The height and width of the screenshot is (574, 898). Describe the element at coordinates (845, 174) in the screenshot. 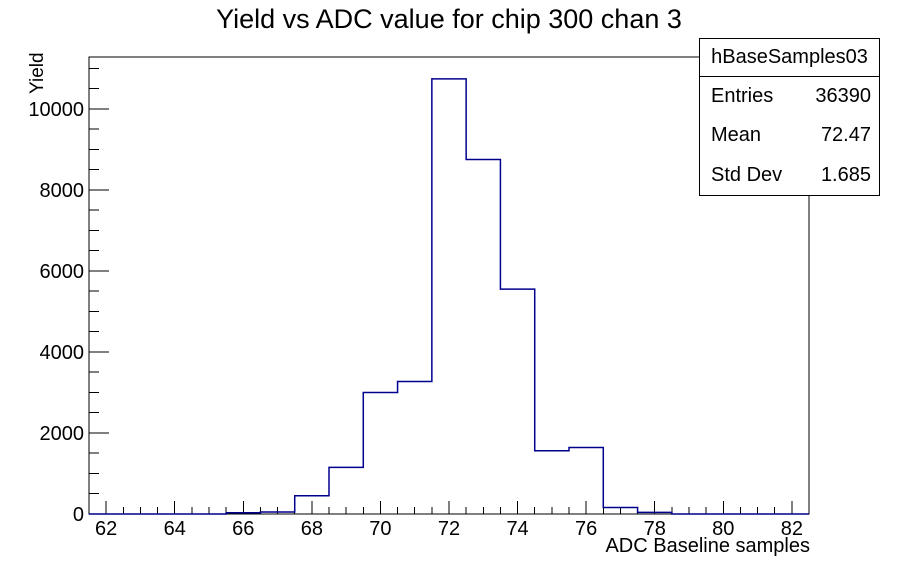

I see `stats-value-stddev: 1.685` at that location.